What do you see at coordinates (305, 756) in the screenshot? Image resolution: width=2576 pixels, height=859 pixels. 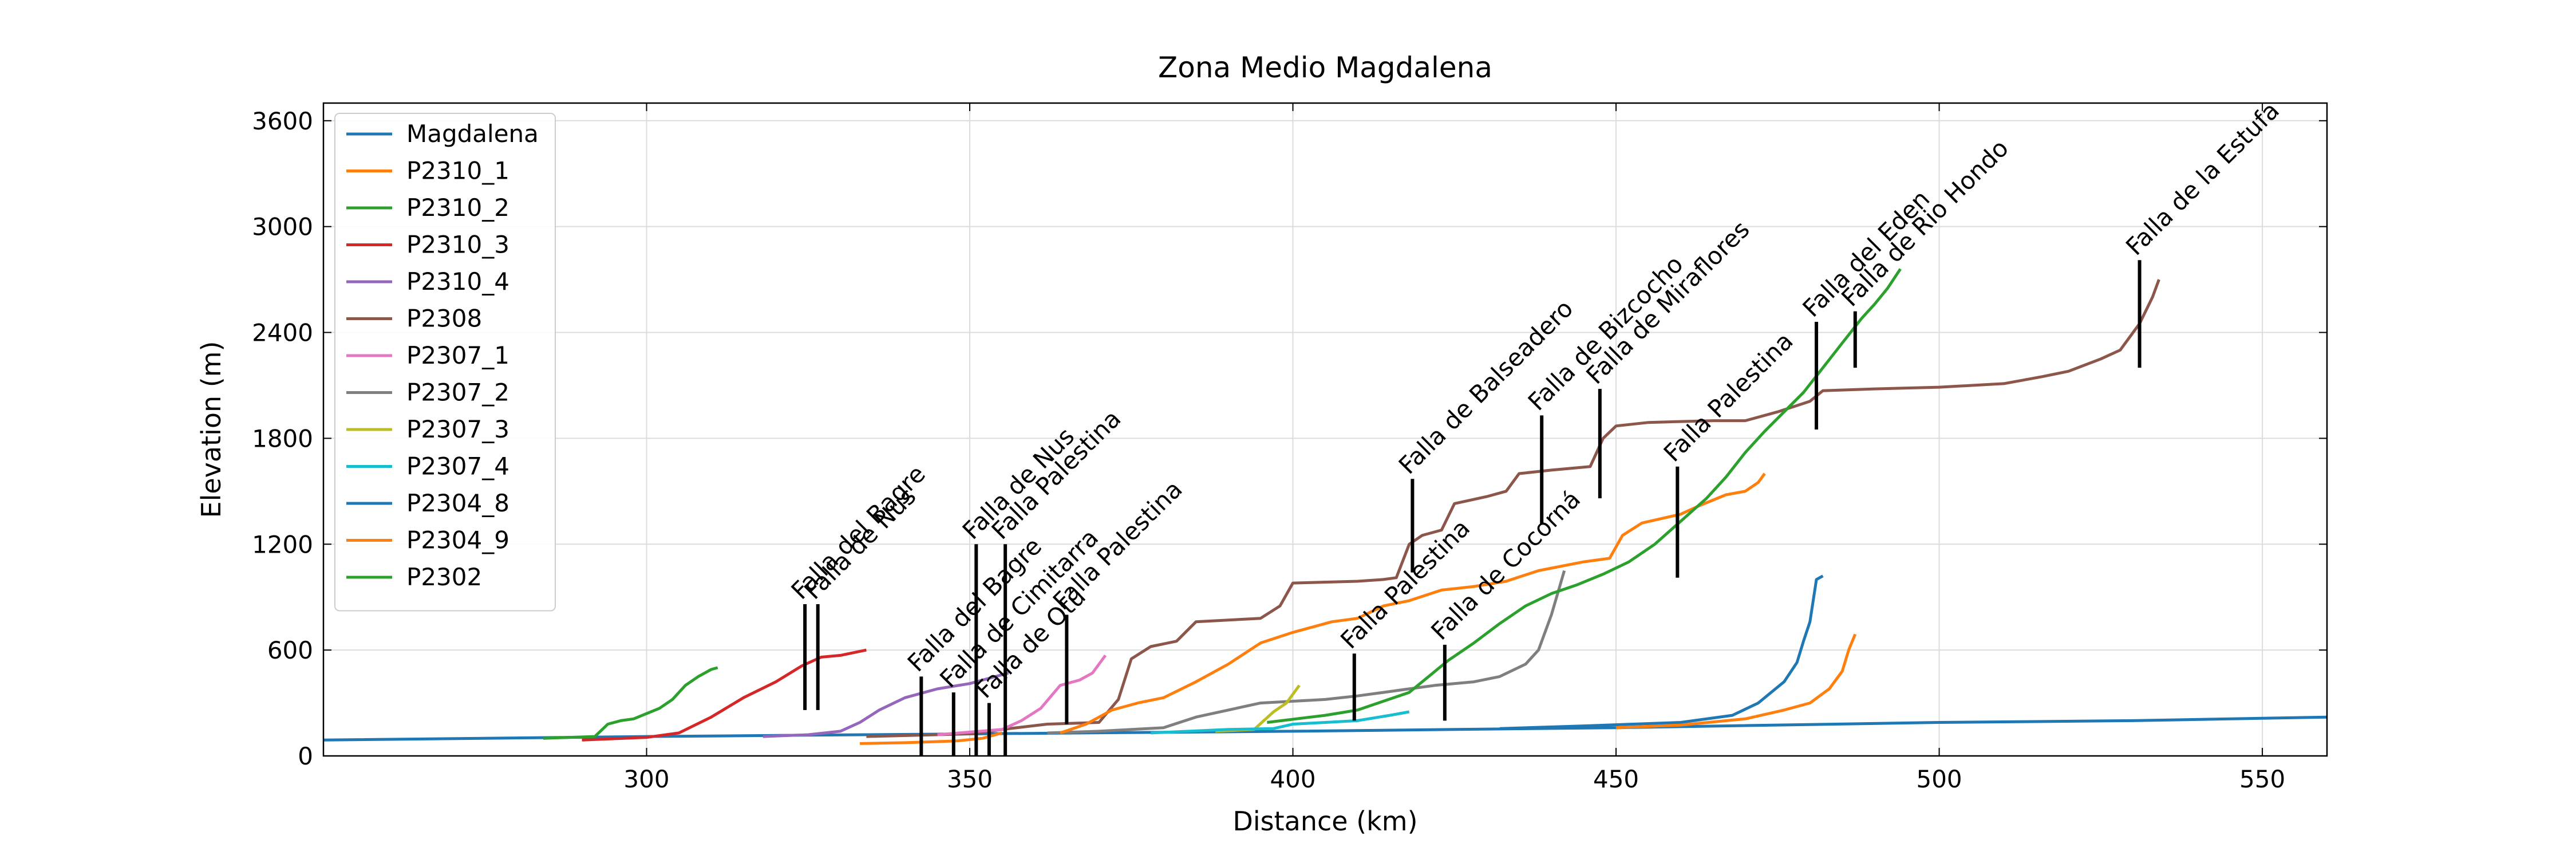 I see `y-tick-label: 0` at bounding box center [305, 756].